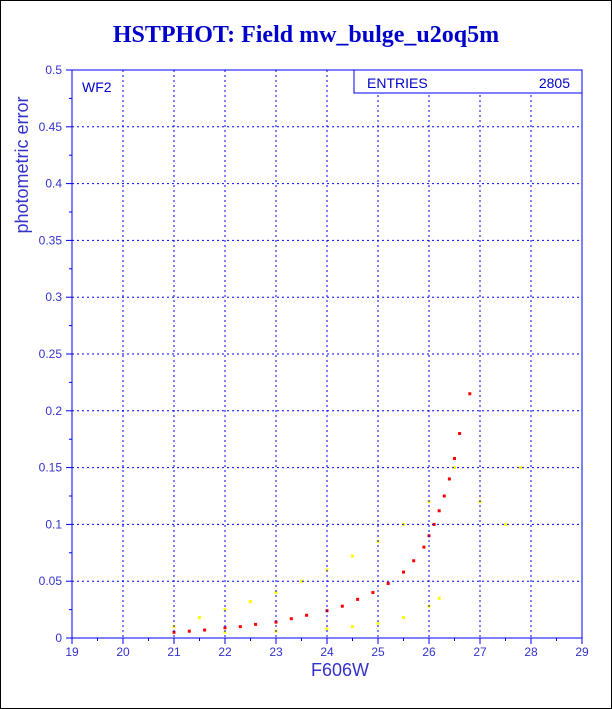  Describe the element at coordinates (378, 652) in the screenshot. I see `x-tick-label: 25` at that location.